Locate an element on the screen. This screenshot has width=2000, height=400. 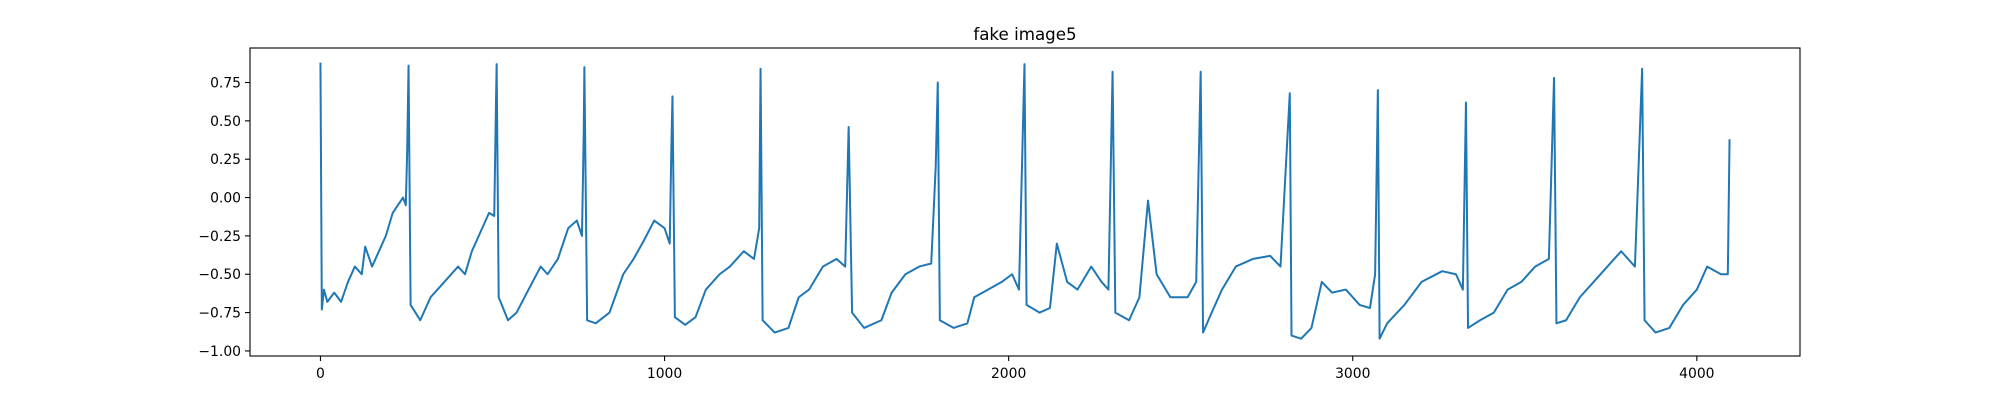
y-tick-label: 0.00 is located at coordinates (225, 199).